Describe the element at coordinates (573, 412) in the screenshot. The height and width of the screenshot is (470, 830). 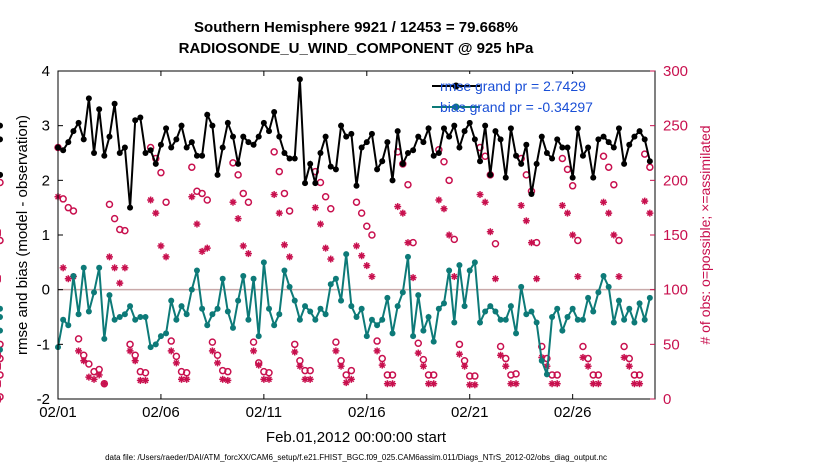
I see `x-tick-label: 02/26` at that location.